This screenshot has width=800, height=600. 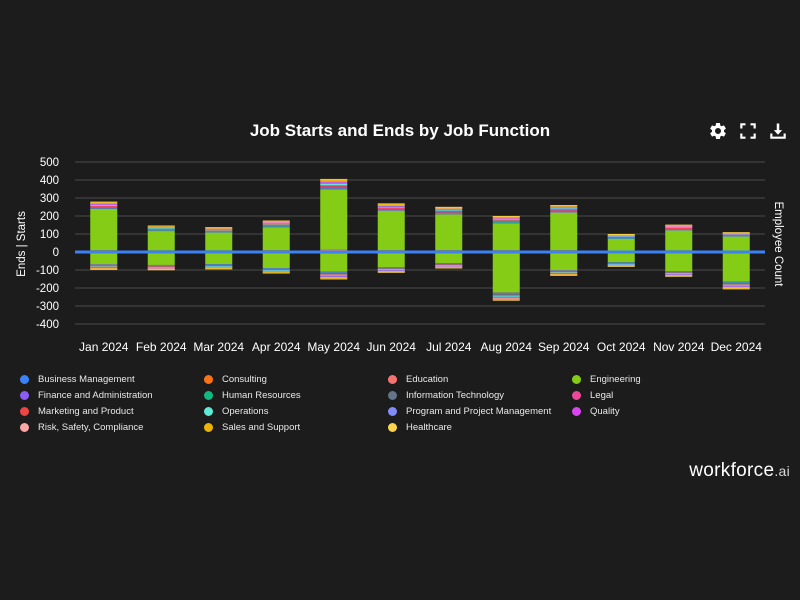 What do you see at coordinates (718, 131) in the screenshot?
I see `gear-icon` at bounding box center [718, 131].